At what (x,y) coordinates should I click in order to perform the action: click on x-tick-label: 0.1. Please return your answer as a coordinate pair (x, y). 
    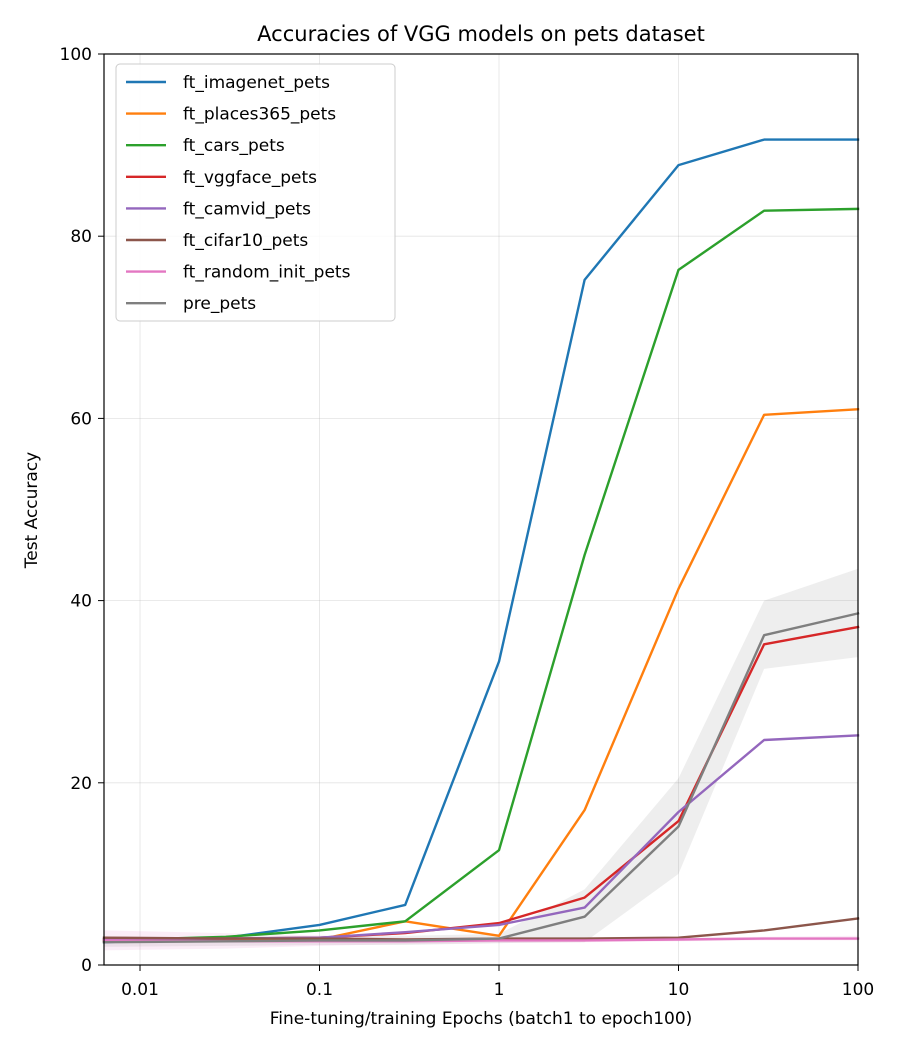
    Looking at the image, I should click on (319, 990).